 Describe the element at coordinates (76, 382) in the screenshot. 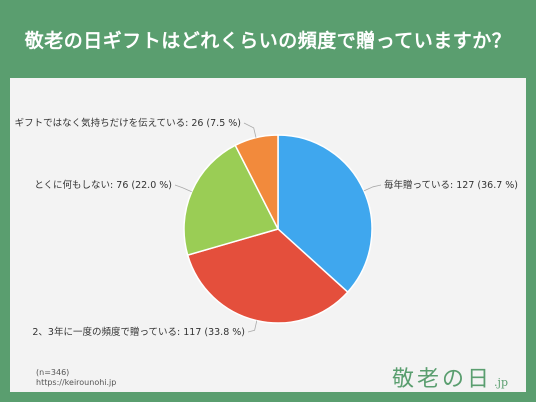

I see `source-url: https://keirounohi.jp` at that location.